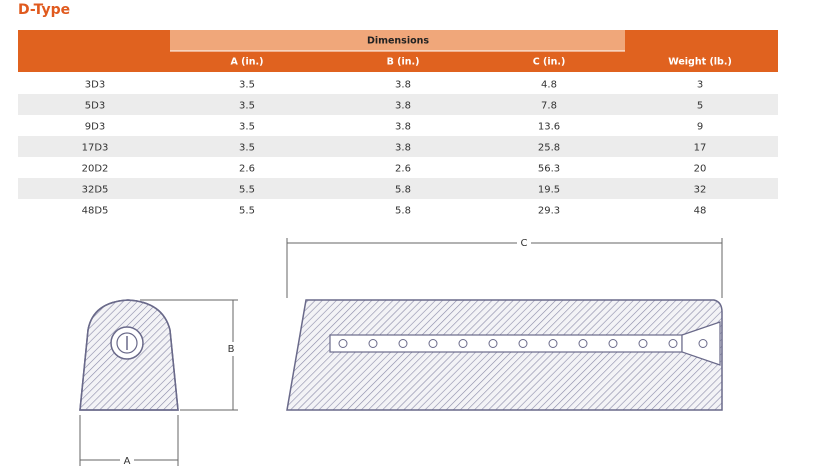 The height and width of the screenshot is (471, 823). I want to click on group-header-cell, so click(397, 40).